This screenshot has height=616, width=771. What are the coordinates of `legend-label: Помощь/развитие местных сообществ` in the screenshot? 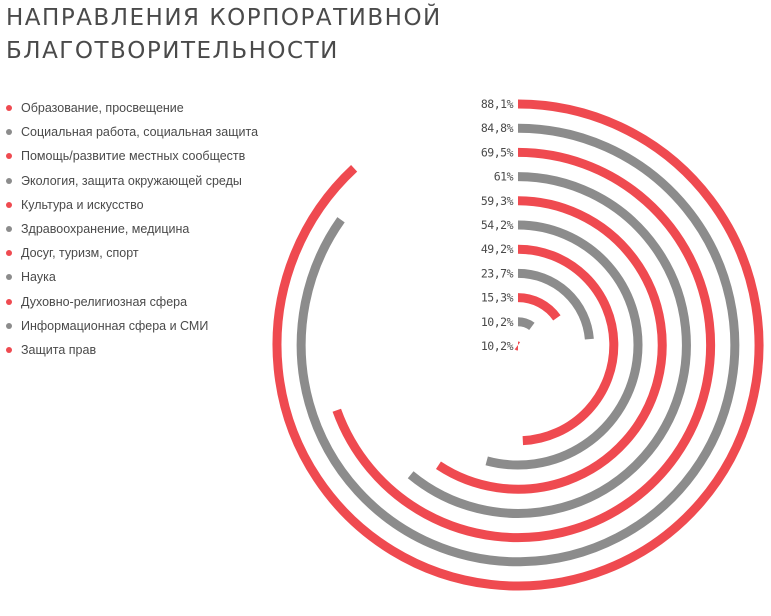 It's located at (133, 156).